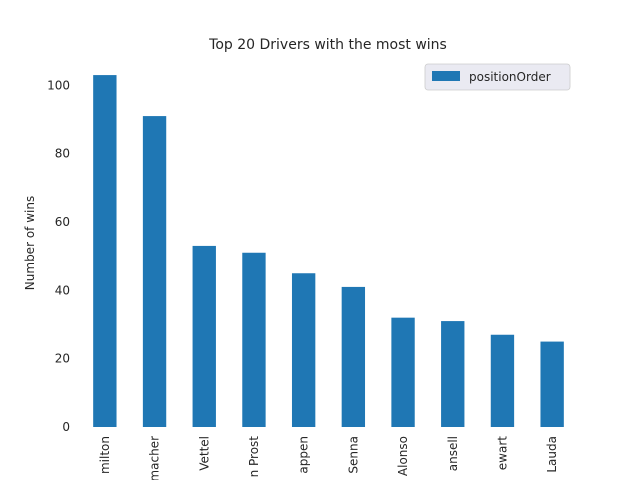  I want to click on y-axis-label: Number of wins, so click(30, 243).